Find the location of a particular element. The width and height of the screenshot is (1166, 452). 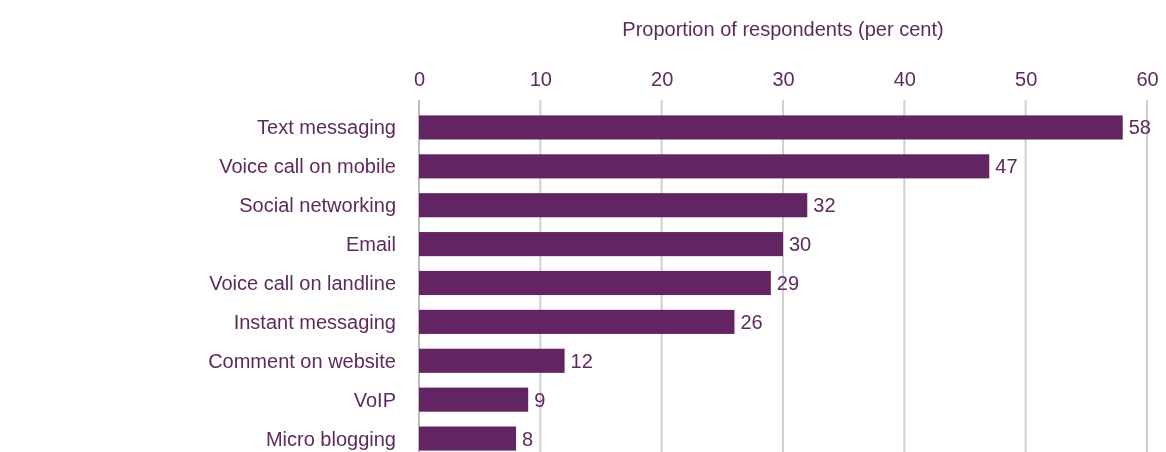

data-label: 58 is located at coordinates (1139, 127).